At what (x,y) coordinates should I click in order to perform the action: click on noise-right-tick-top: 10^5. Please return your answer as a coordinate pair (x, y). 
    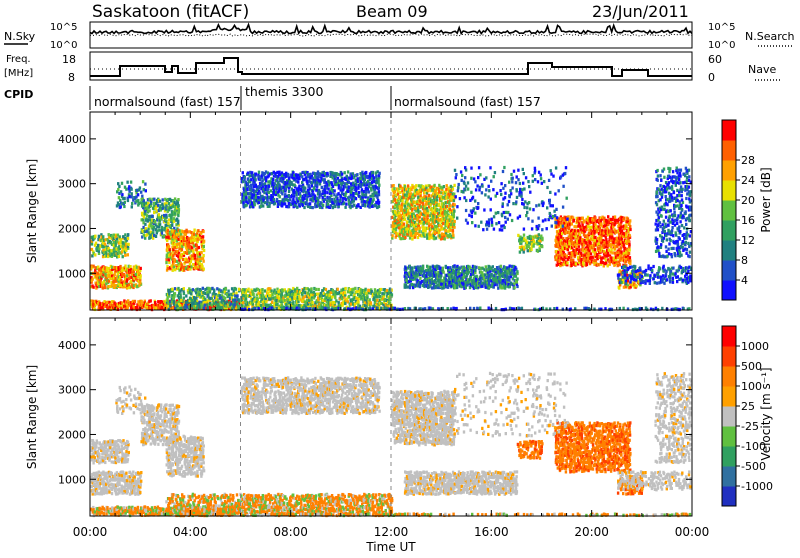
    Looking at the image, I should click on (721, 27).